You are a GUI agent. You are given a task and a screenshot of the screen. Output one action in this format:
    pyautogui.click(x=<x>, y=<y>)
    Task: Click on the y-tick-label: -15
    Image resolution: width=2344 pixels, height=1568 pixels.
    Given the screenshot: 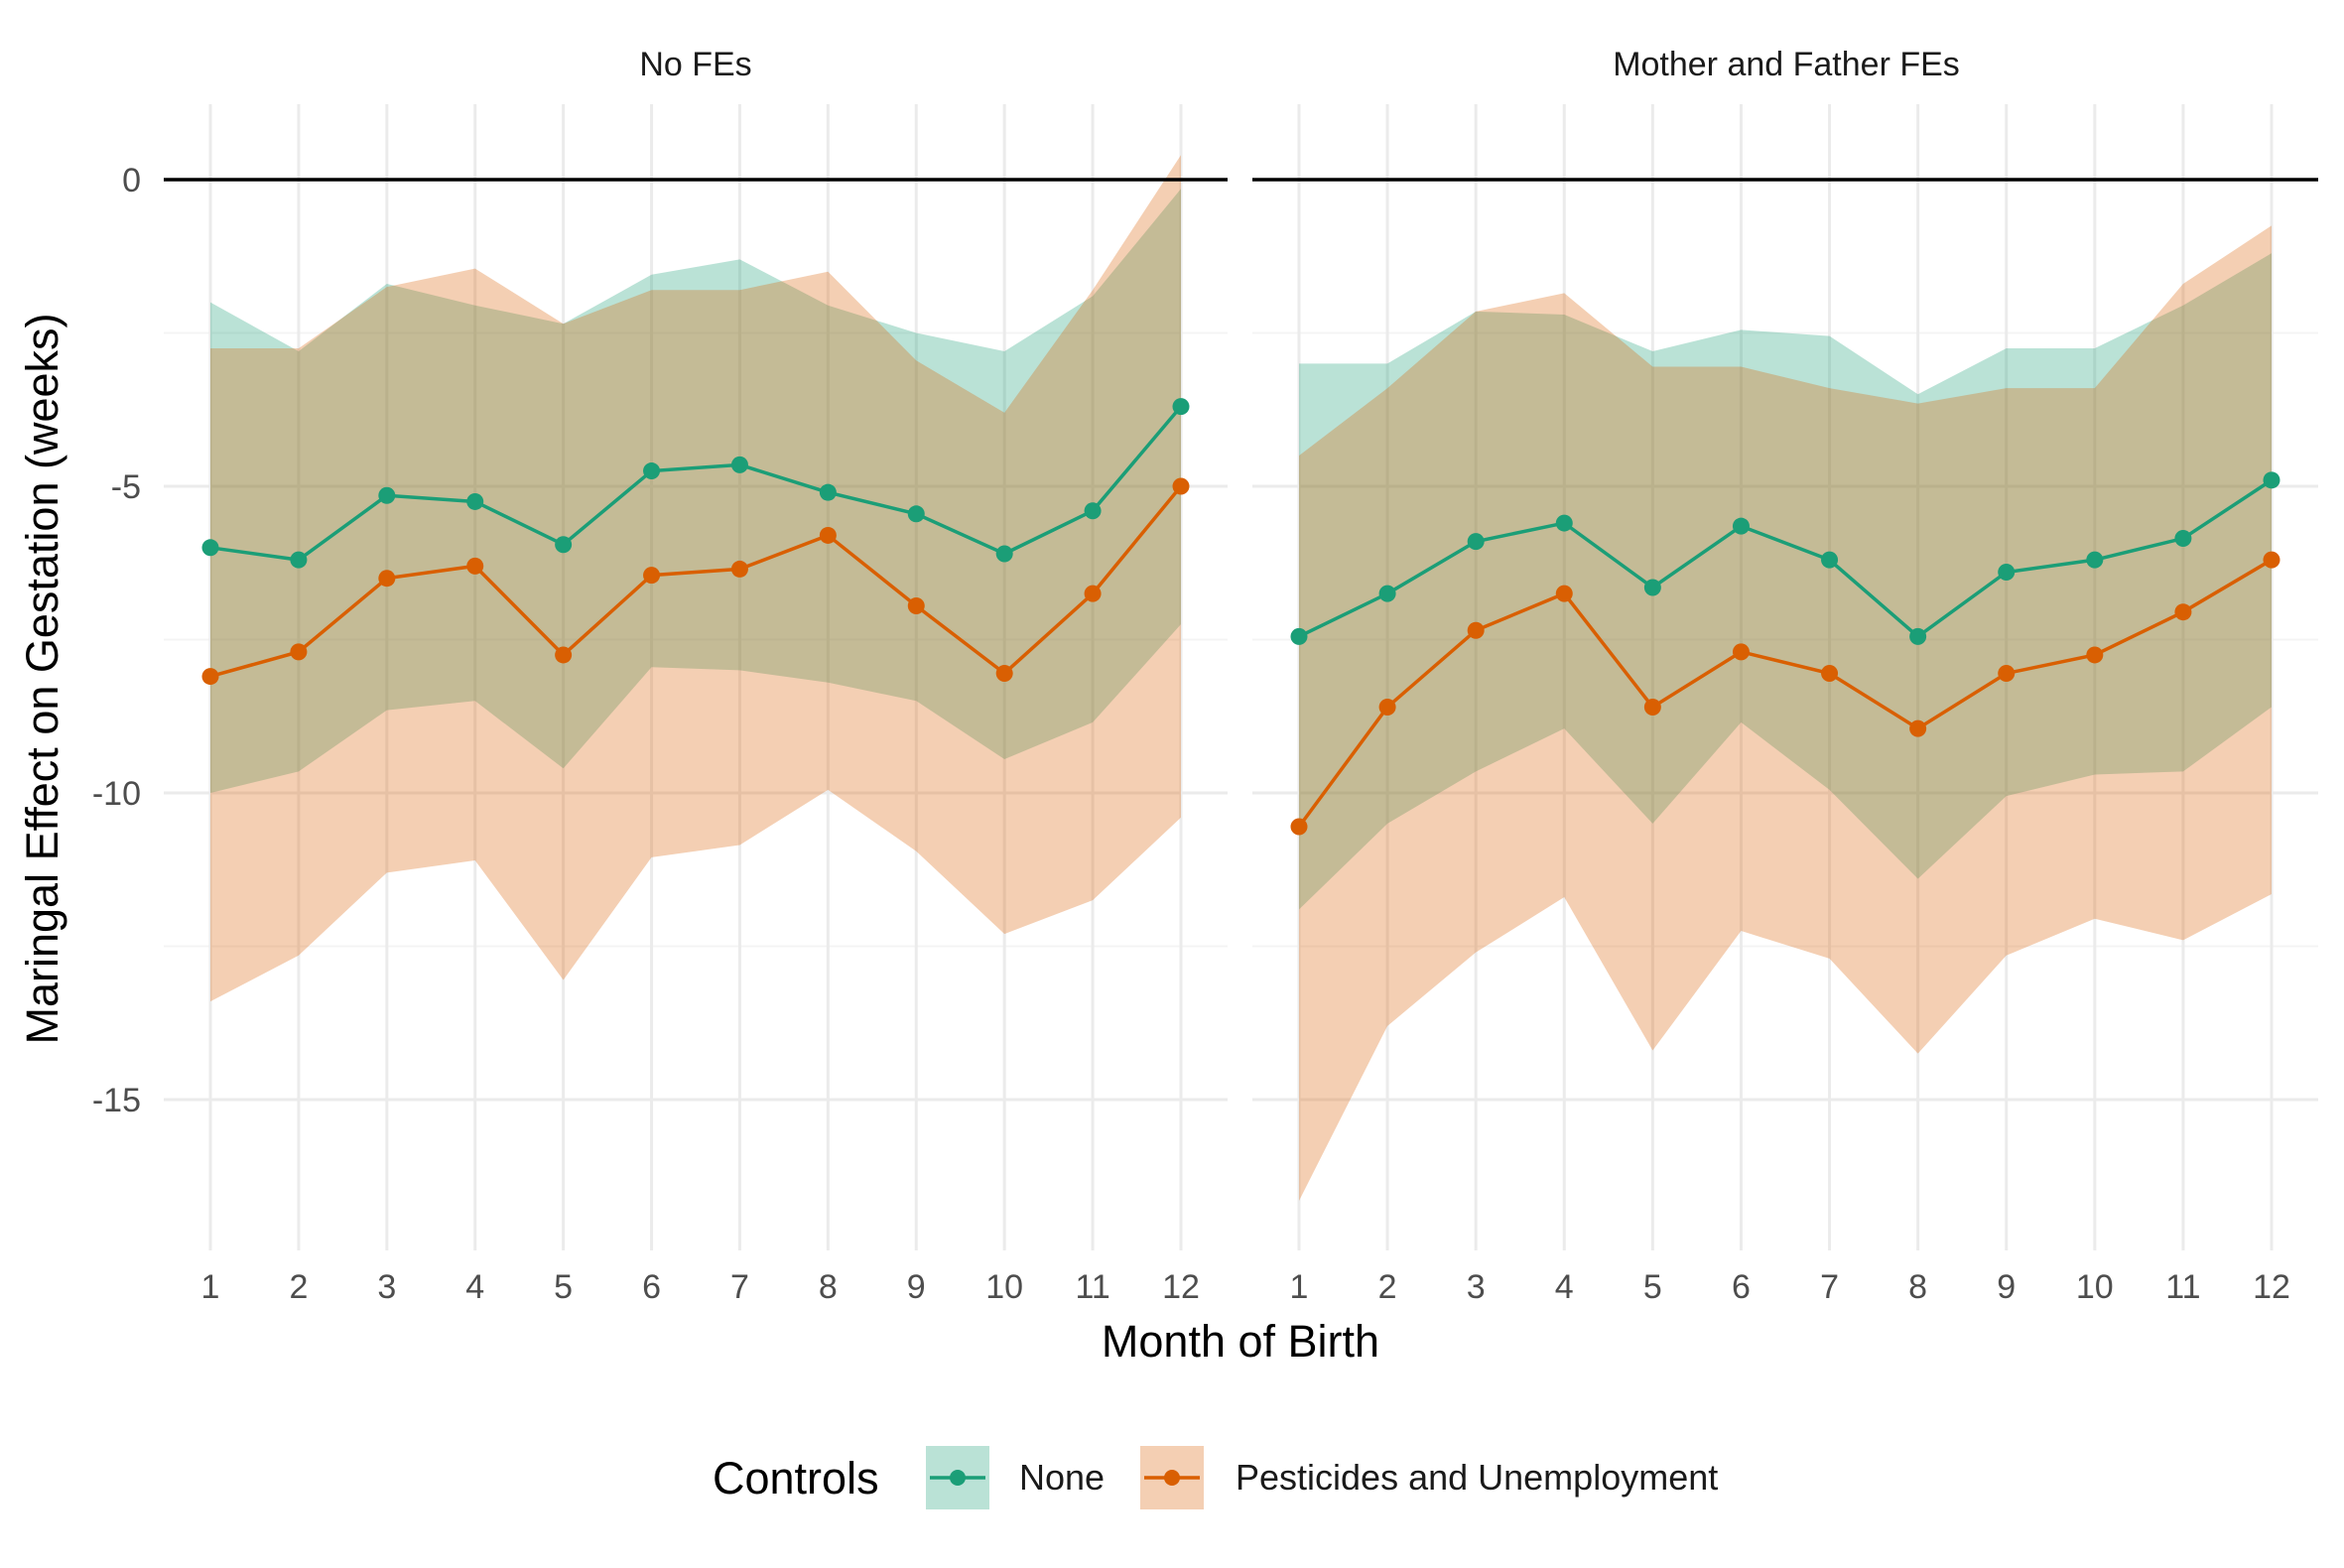 What is the action you would take?
    pyautogui.click(x=116, y=1100)
    